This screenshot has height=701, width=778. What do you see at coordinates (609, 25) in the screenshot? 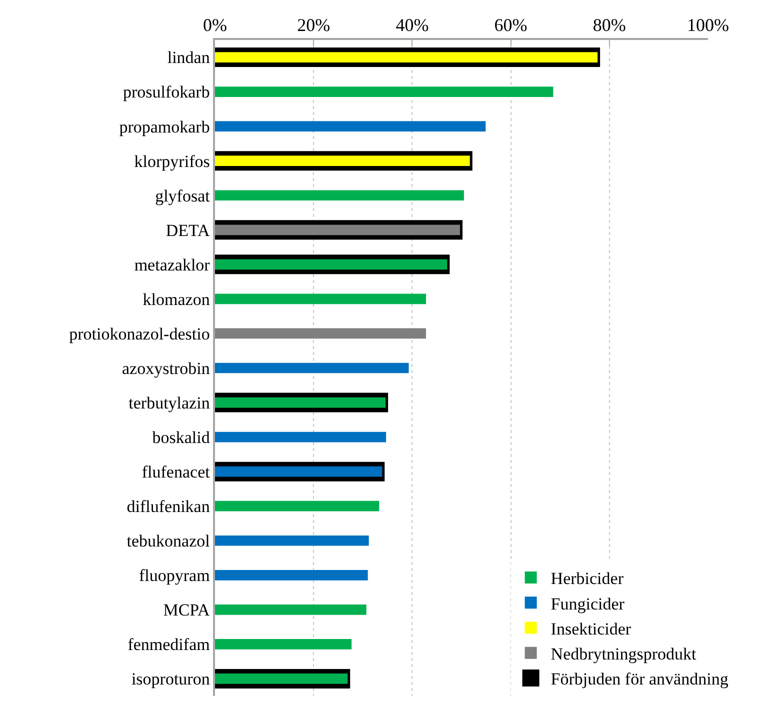
I see `x-tick-label: 80%` at bounding box center [609, 25].